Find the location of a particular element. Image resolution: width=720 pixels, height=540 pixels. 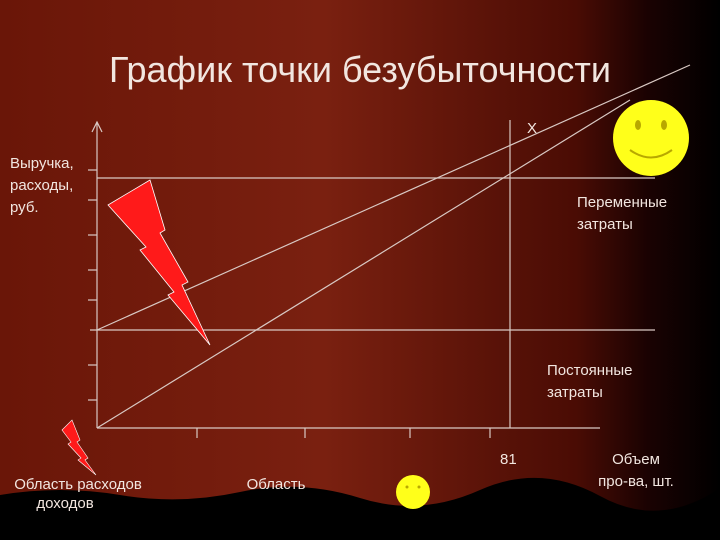

smiley is located at coordinates (651, 138).